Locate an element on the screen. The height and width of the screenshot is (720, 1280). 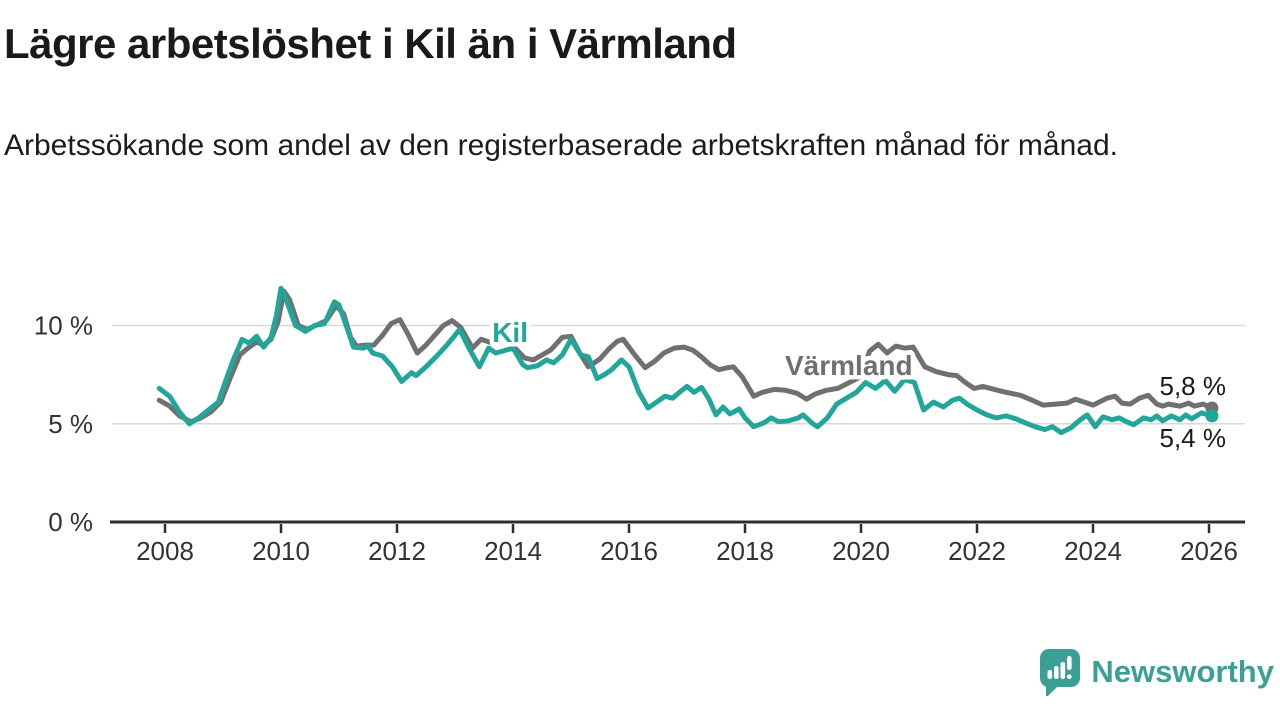
vrmland-end-value-label: 5,8 % is located at coordinates (1193, 386).